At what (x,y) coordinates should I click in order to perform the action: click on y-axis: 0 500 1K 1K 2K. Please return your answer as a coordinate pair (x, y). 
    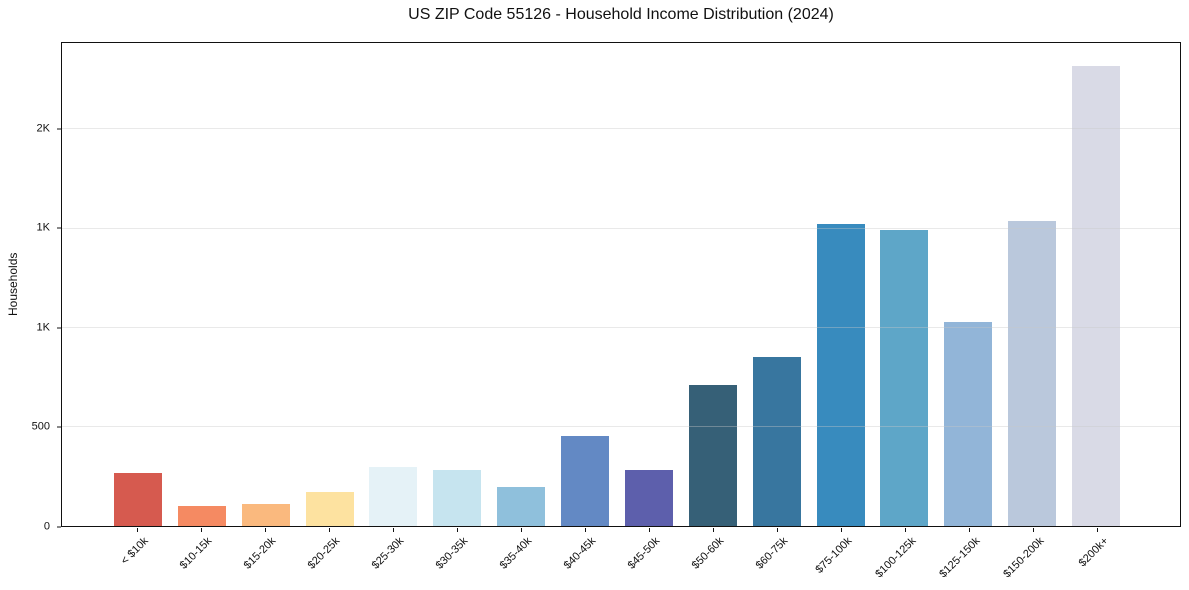
    Looking at the image, I should click on (30, 287).